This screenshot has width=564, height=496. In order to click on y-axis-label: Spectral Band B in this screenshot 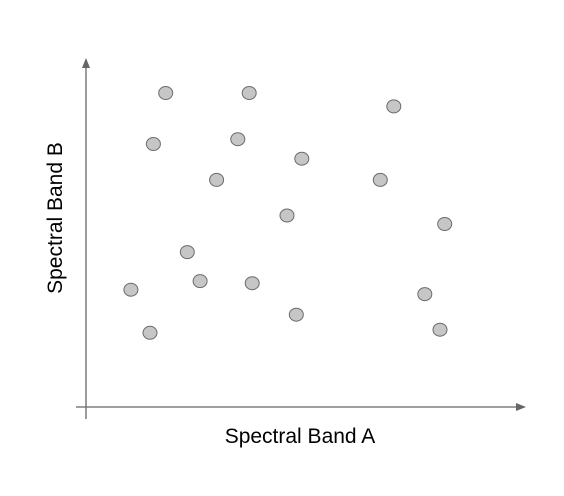, I will do `click(55, 218)`.